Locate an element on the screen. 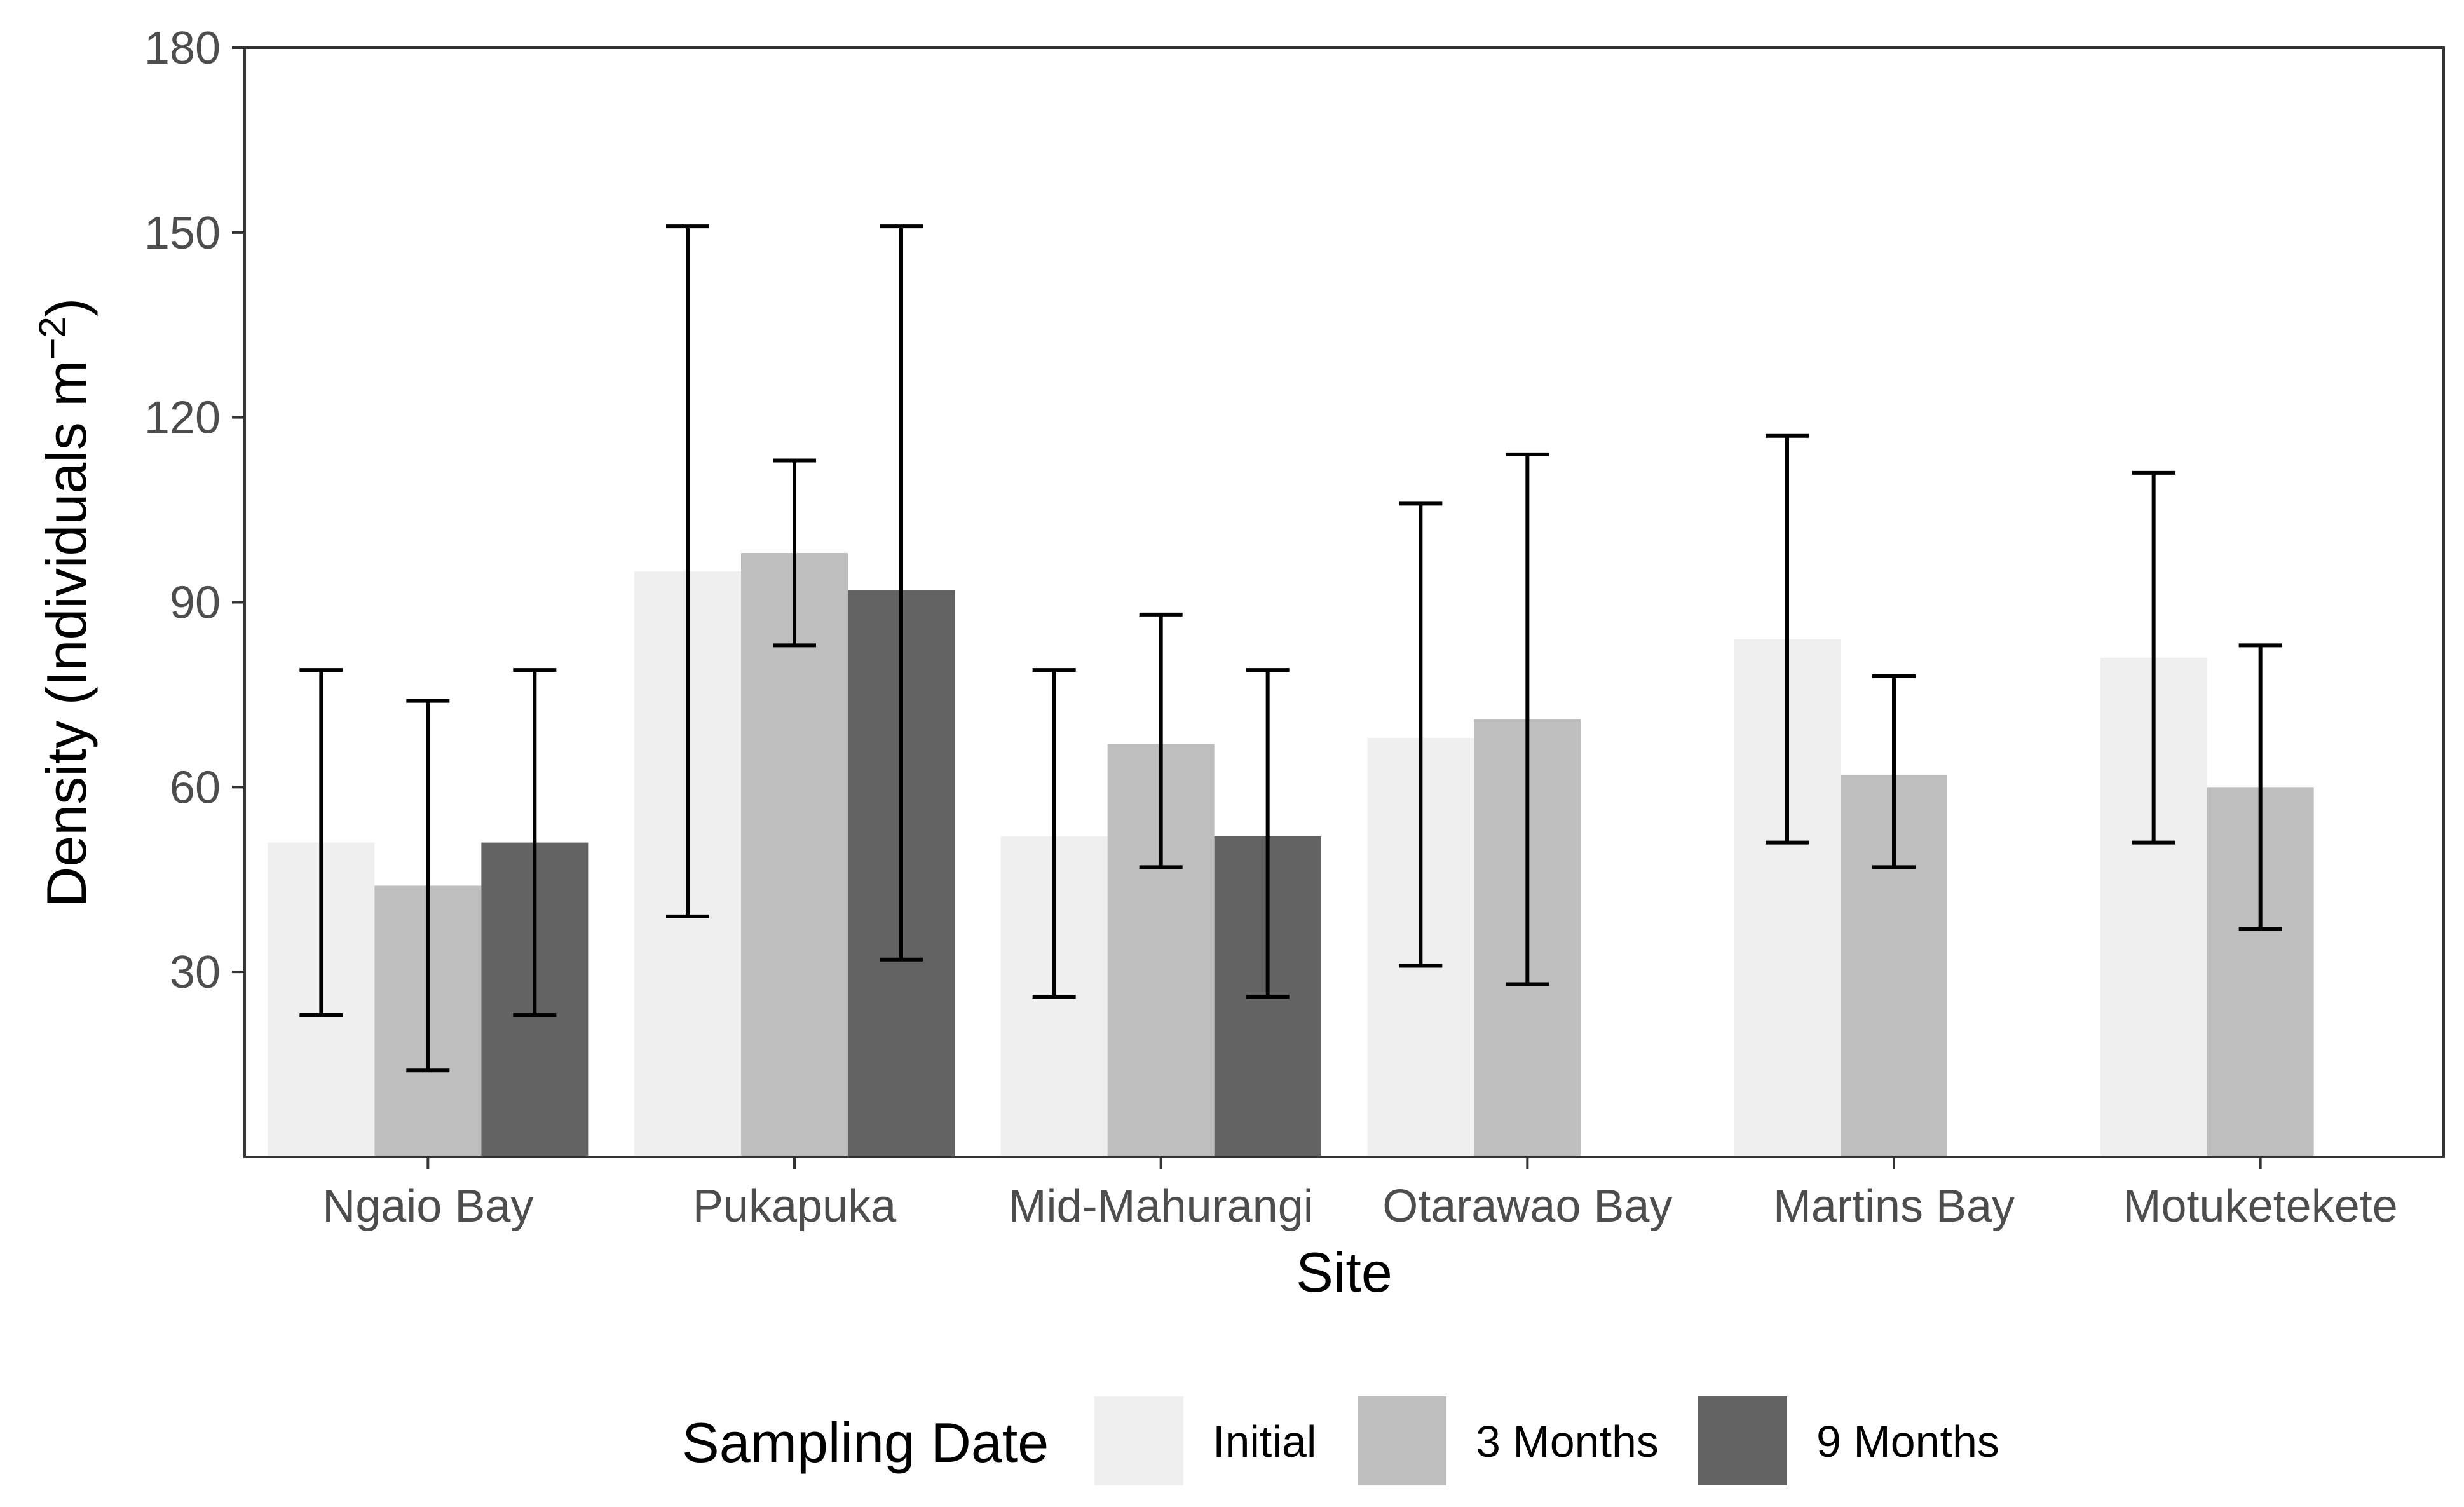  error-bar-ngaio-bay-3-months is located at coordinates (428, 886).